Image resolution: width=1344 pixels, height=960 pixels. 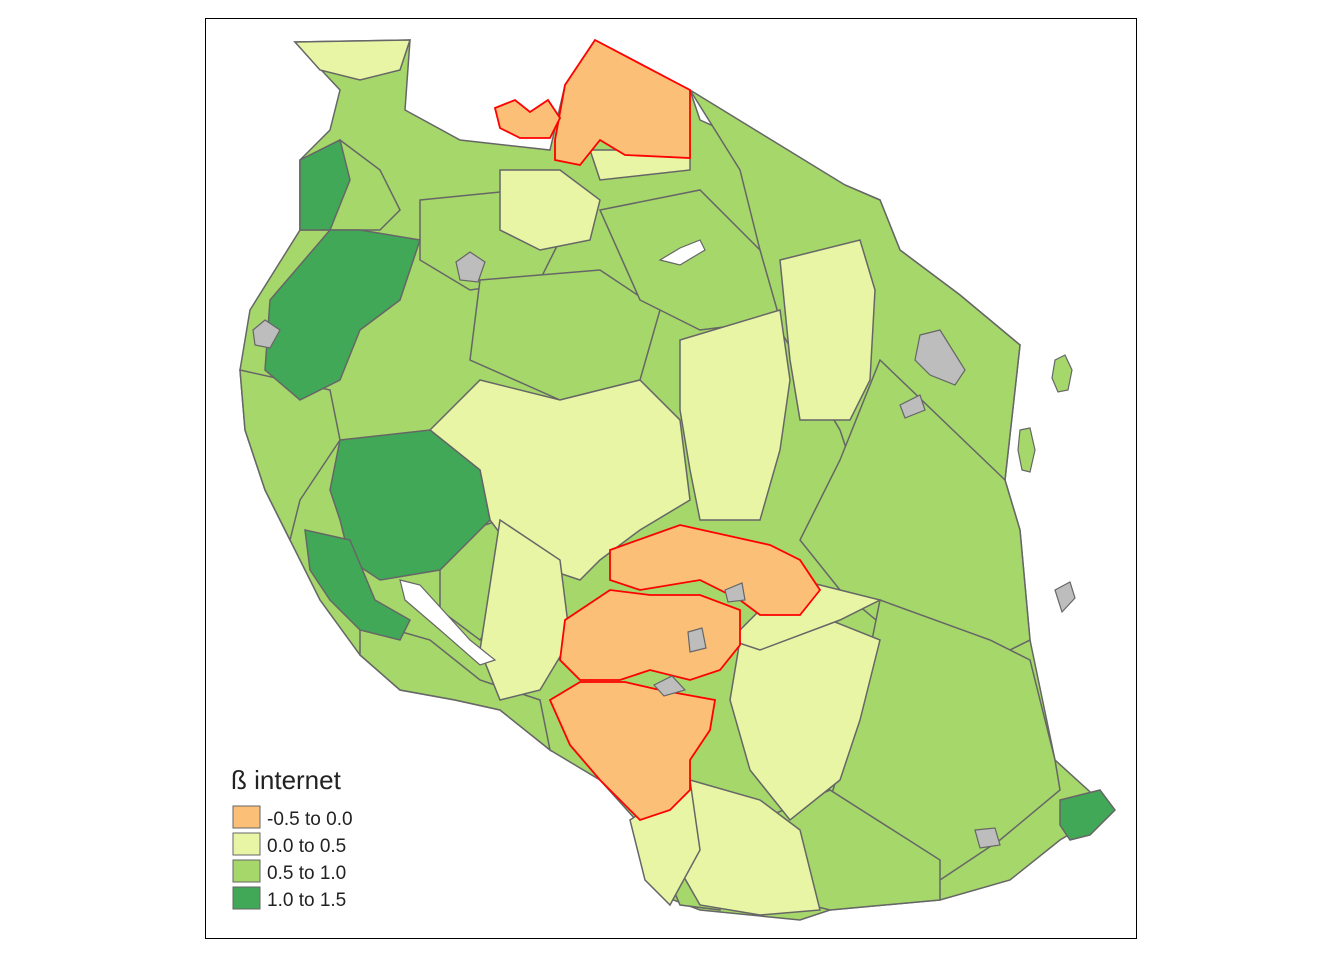 What do you see at coordinates (715, 570) in the screenshot?
I see `region-iringa-north` at bounding box center [715, 570].